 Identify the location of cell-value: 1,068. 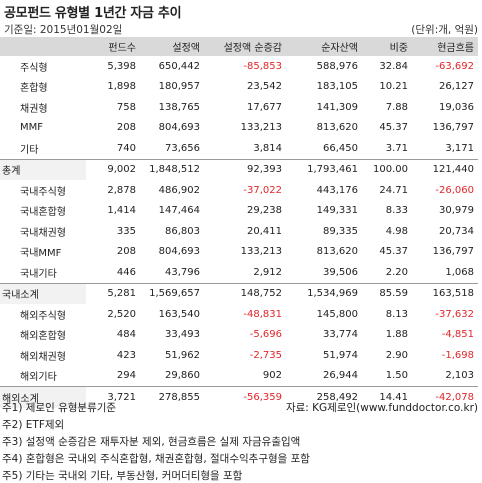
(459, 272).